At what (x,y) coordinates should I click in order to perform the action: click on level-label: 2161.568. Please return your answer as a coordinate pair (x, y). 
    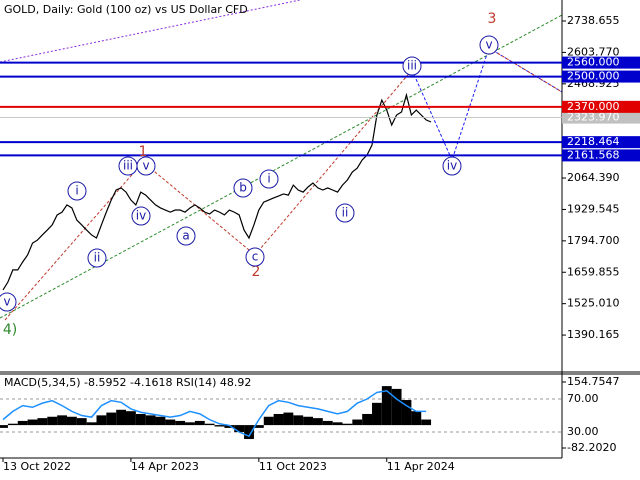
    Looking at the image, I should click on (593, 154).